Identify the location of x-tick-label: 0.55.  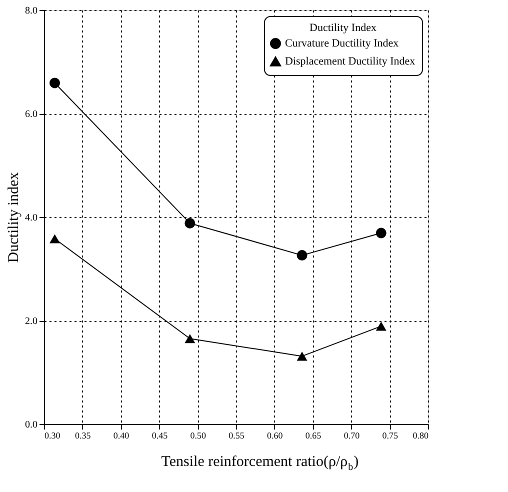
(236, 435).